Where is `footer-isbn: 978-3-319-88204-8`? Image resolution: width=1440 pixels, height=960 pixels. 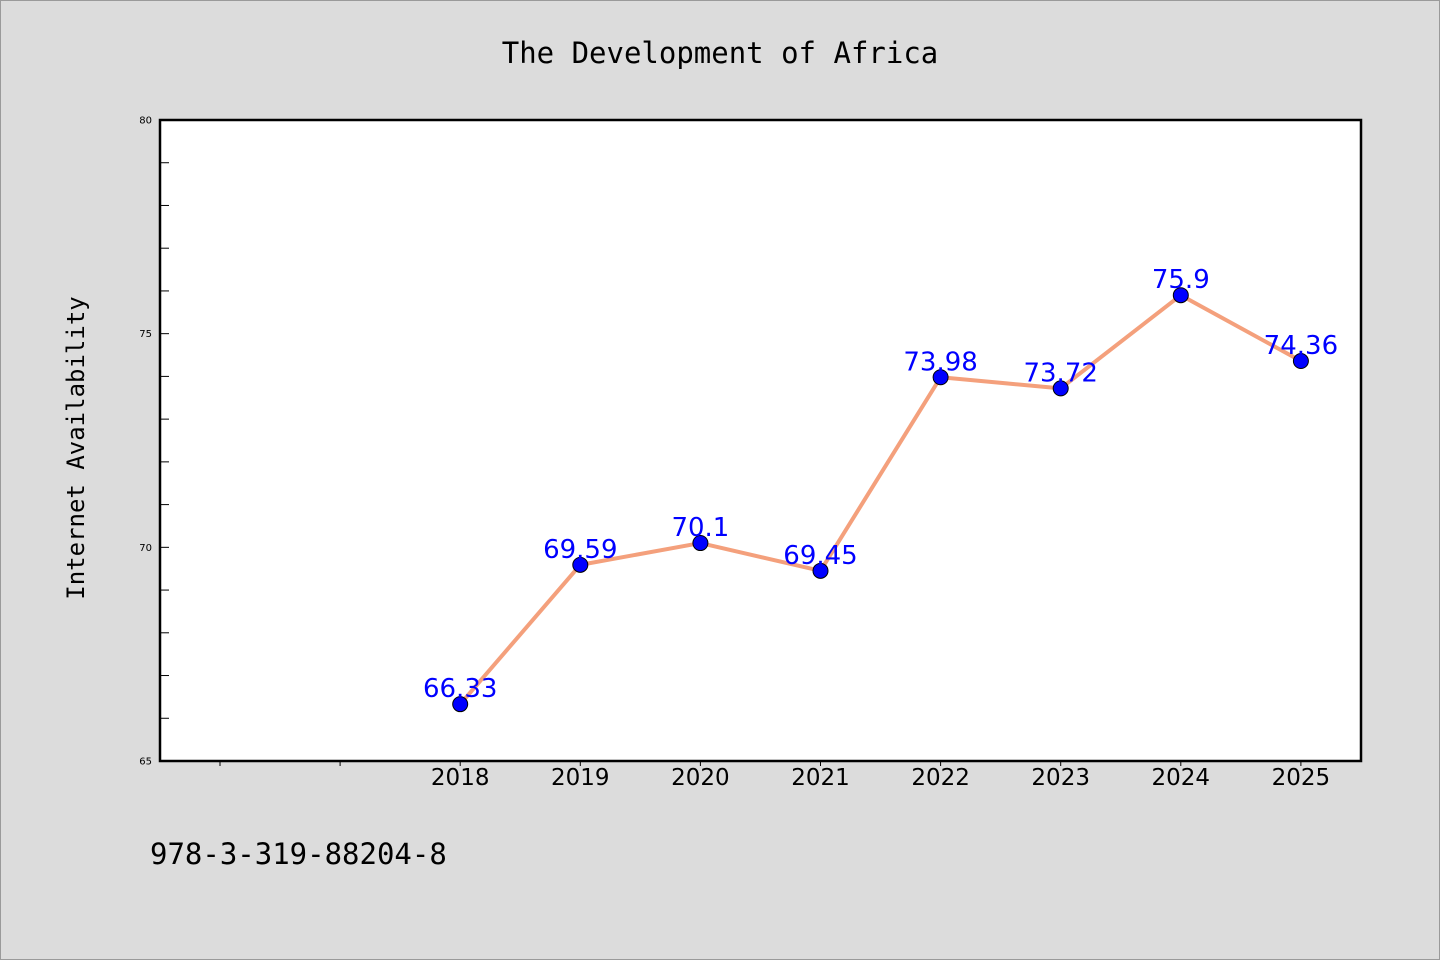
footer-isbn: 978-3-319-88204-8 is located at coordinates (298, 854).